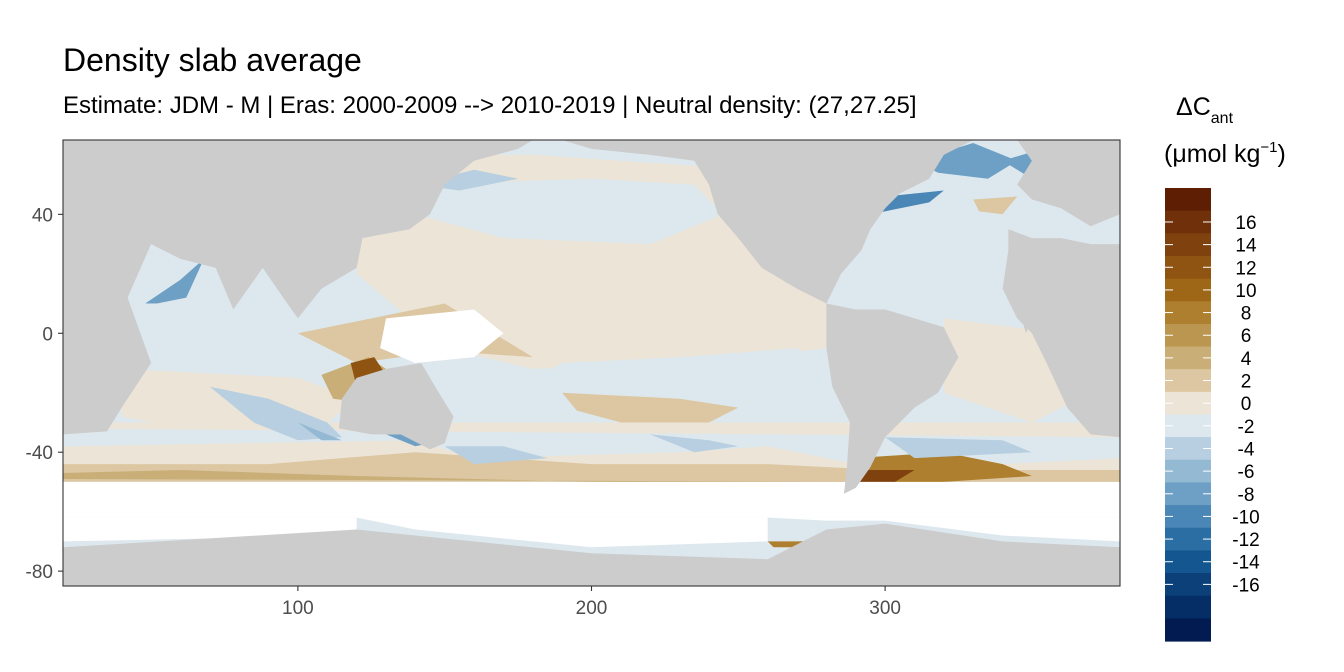 This screenshot has width=1344, height=672. Describe the element at coordinates (1246, 314) in the screenshot. I see `legend-label-8: 8` at that location.